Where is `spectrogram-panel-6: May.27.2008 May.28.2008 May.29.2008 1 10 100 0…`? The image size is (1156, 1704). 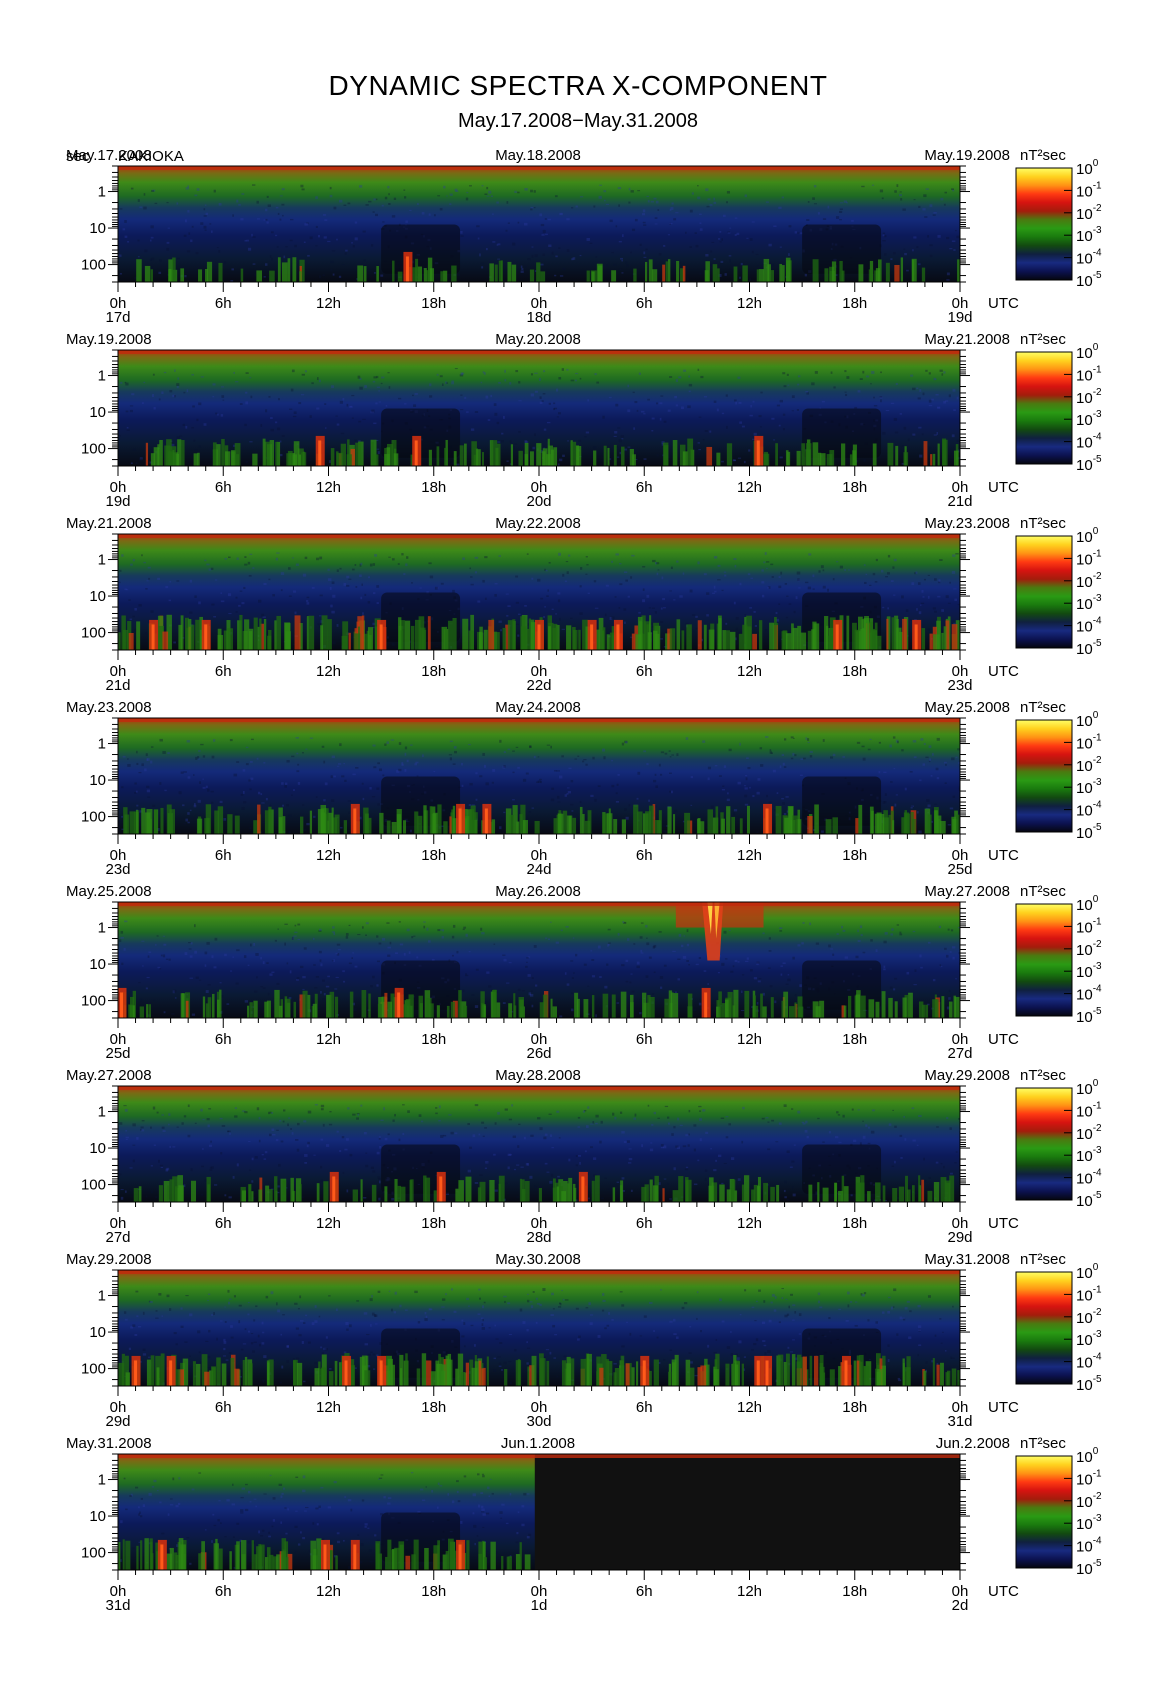
spectrogram-panel-6: May.27.2008 May.28.2008 May.29.2008 1 10 100 0… is located at coordinates (584, 1156).